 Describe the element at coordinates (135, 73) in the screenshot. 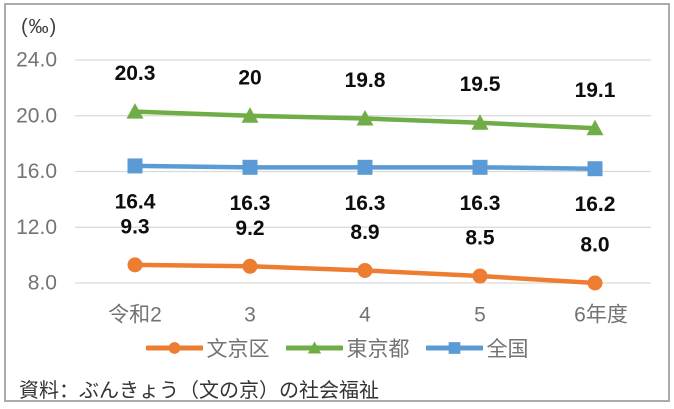

I see `data-point-label: 20.3` at that location.